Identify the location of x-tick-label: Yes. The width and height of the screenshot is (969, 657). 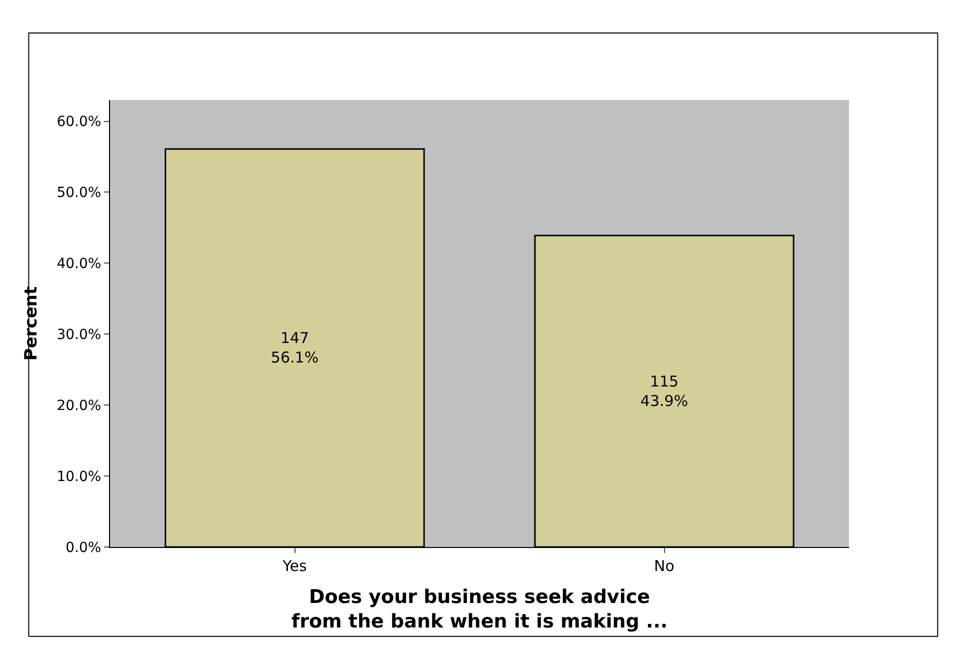
(295, 566).